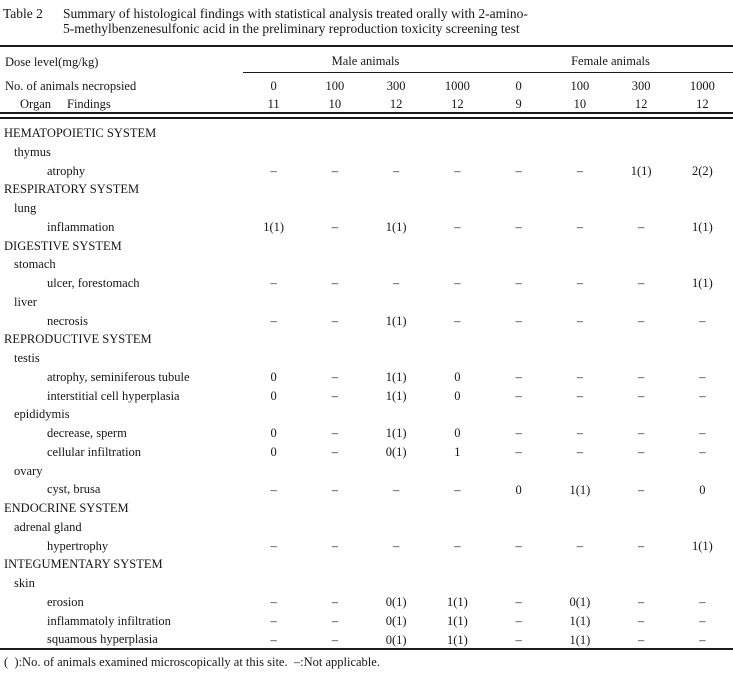 The image size is (733, 674). I want to click on table-row: ulcer, forestomach – – – – – – – 1(1), so click(366, 283).